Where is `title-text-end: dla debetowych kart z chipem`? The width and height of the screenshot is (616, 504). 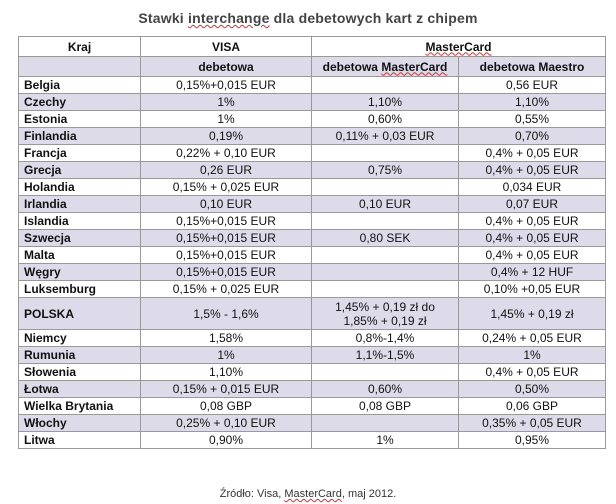
title-text-end: dla debetowych kart z chipem is located at coordinates (373, 18).